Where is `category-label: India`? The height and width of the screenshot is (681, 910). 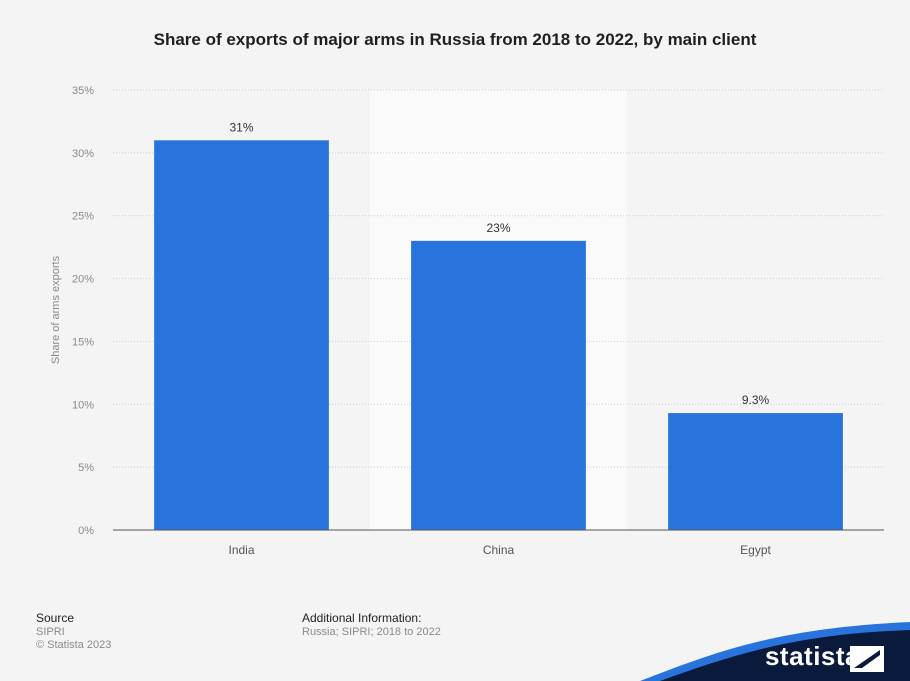
category-label: India is located at coordinates (241, 550).